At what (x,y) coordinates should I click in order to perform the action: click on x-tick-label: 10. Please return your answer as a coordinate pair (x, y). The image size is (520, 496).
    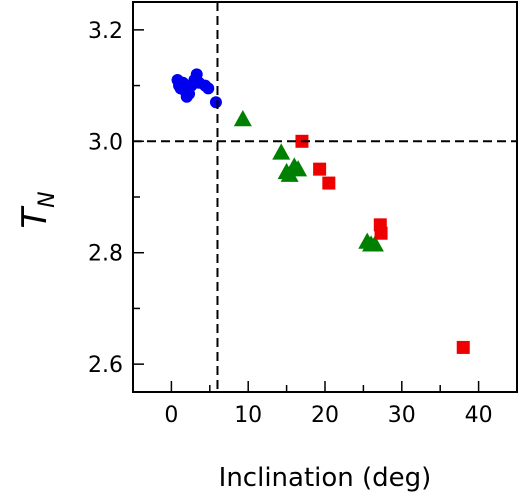
    Looking at the image, I should click on (248, 415).